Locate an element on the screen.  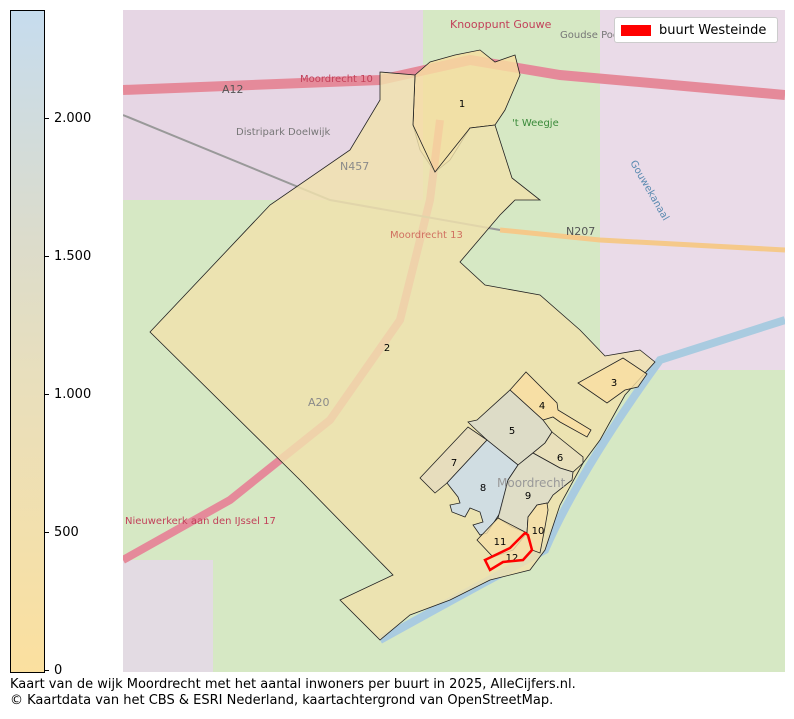
map-label: 't Weegje is located at coordinates (535, 123).